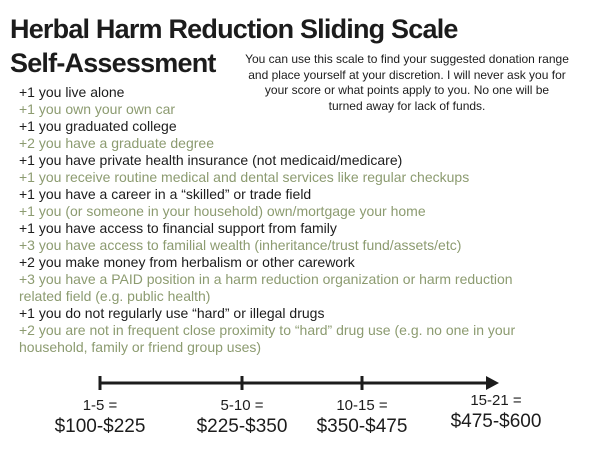  I want to click on donation-amount: $475-$600, so click(496, 421).